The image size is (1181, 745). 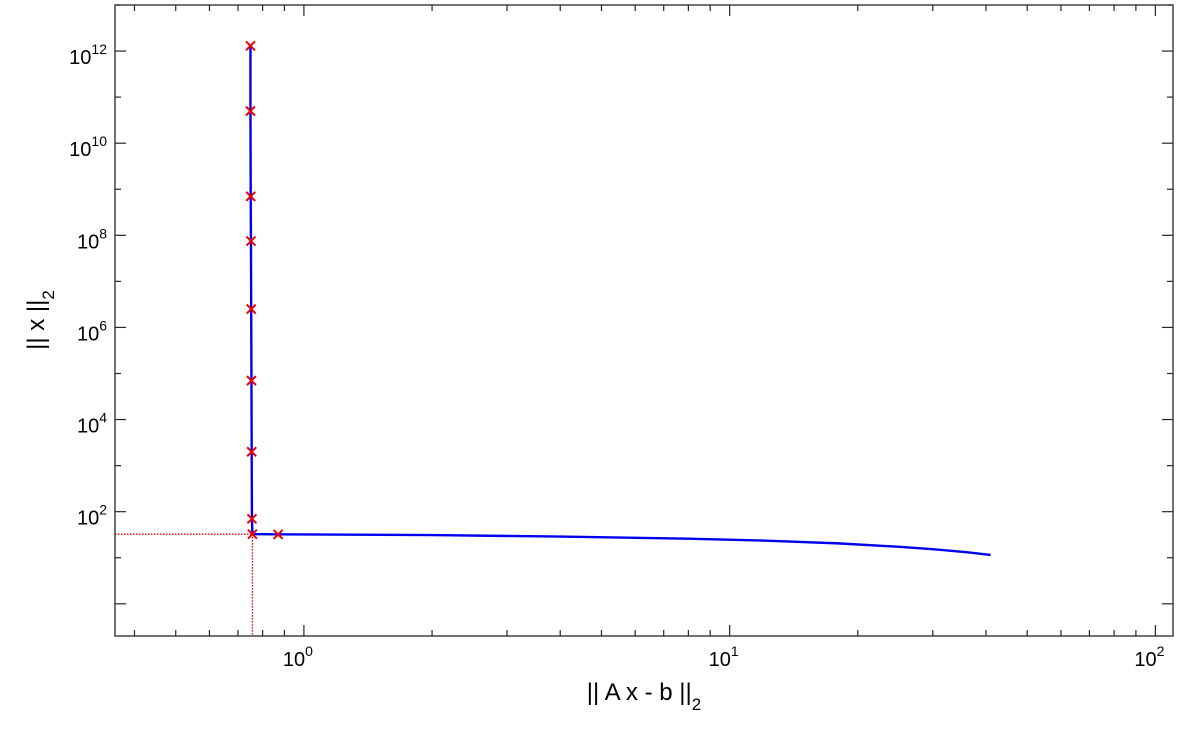 What do you see at coordinates (99, 141) in the screenshot?
I see `y-tick-label-exponent: 10` at bounding box center [99, 141].